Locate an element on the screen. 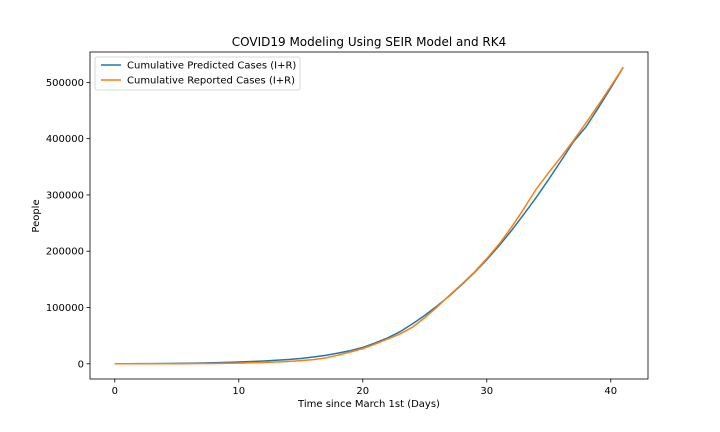  x-axis-ticks: 0 10 20 30 40 is located at coordinates (364, 388).